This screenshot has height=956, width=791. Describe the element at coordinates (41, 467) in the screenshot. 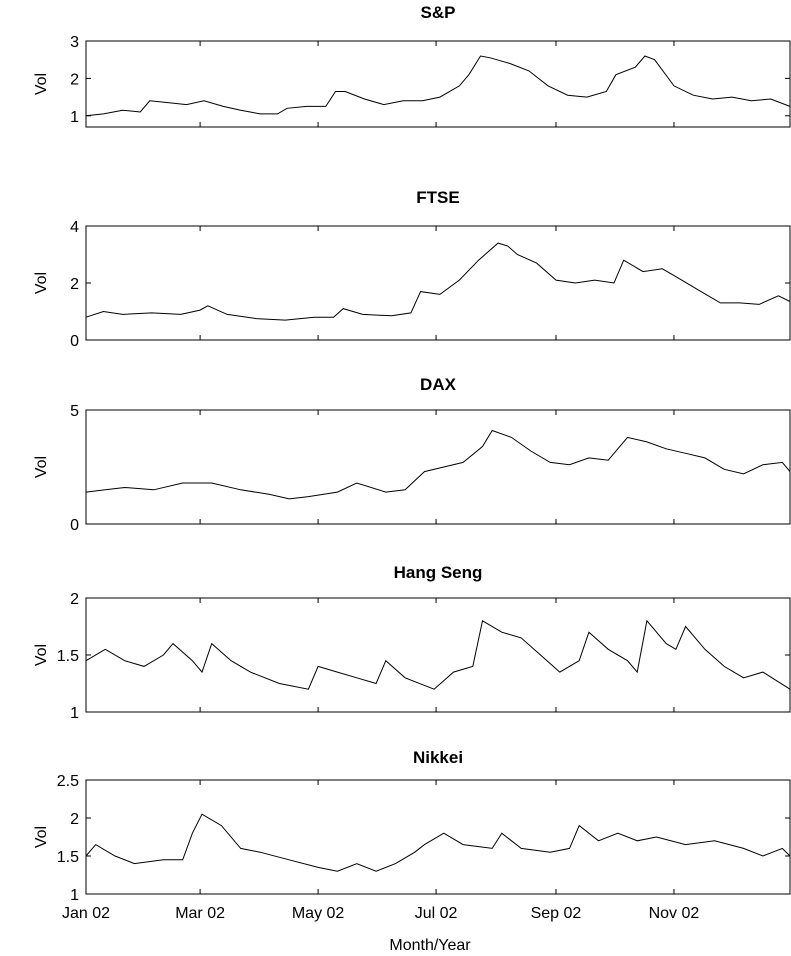

I see `y-axis-label-dax: Vol` at that location.